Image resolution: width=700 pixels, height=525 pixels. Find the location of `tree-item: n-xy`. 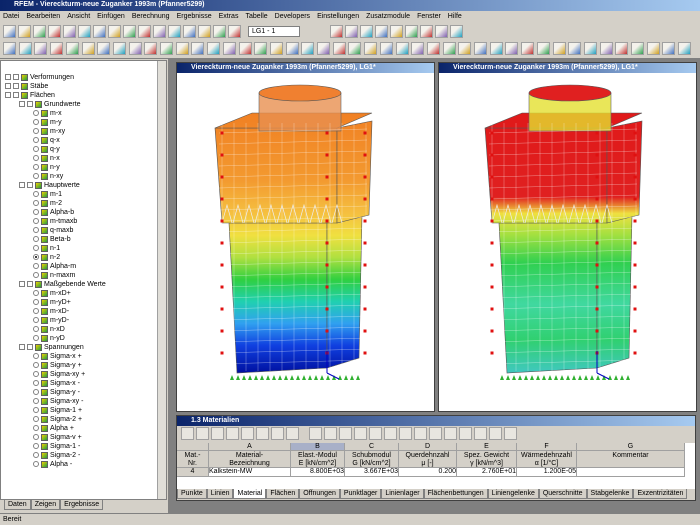

tree-item: n-xy is located at coordinates (48, 176).